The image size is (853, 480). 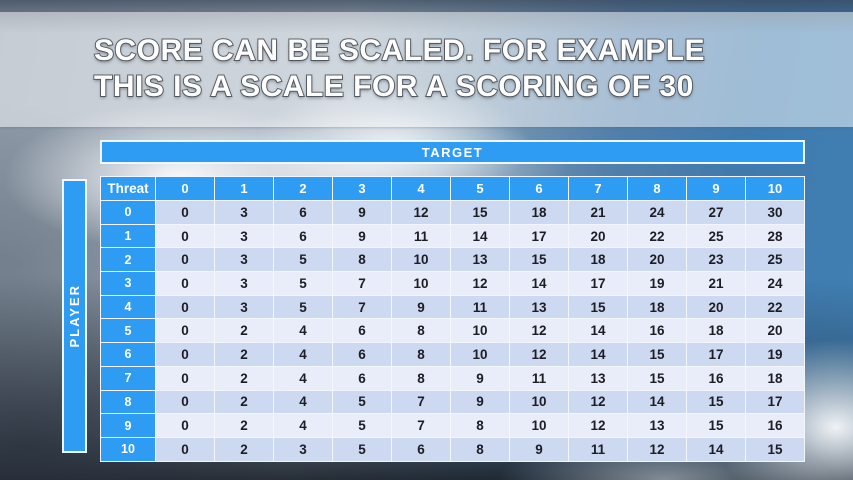 What do you see at coordinates (480, 188) in the screenshot?
I see `column-header: 5` at bounding box center [480, 188].